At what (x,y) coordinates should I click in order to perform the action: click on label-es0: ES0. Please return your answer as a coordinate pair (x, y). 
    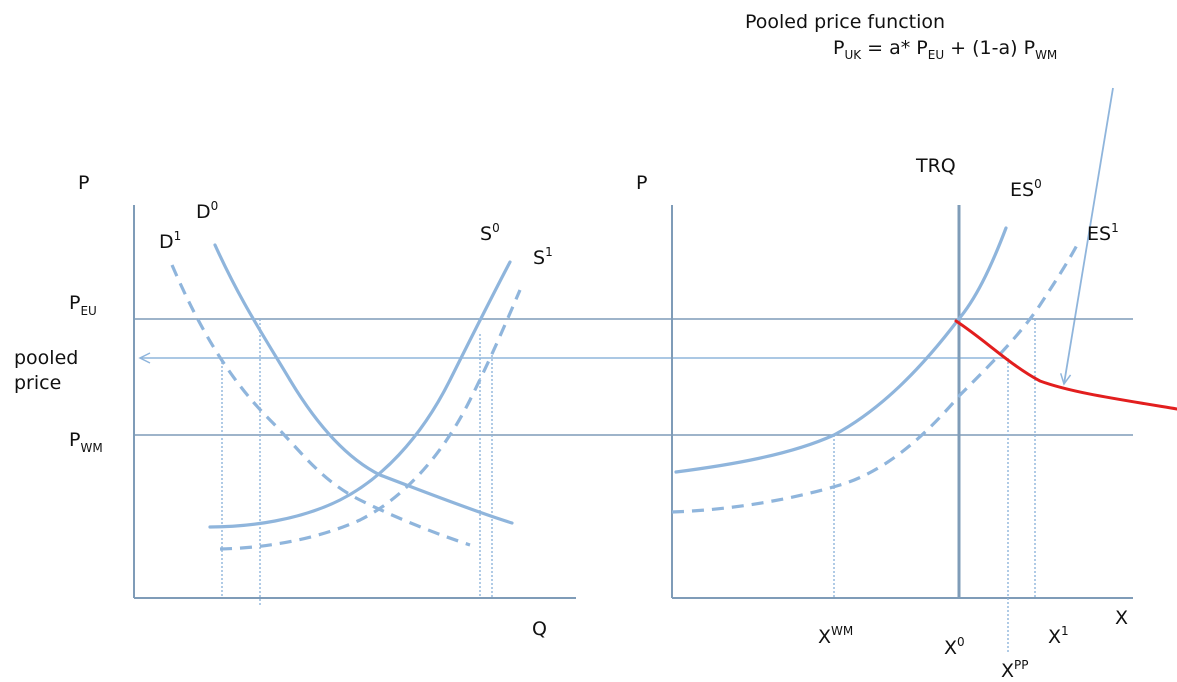
    Looking at the image, I should click on (1026, 189).